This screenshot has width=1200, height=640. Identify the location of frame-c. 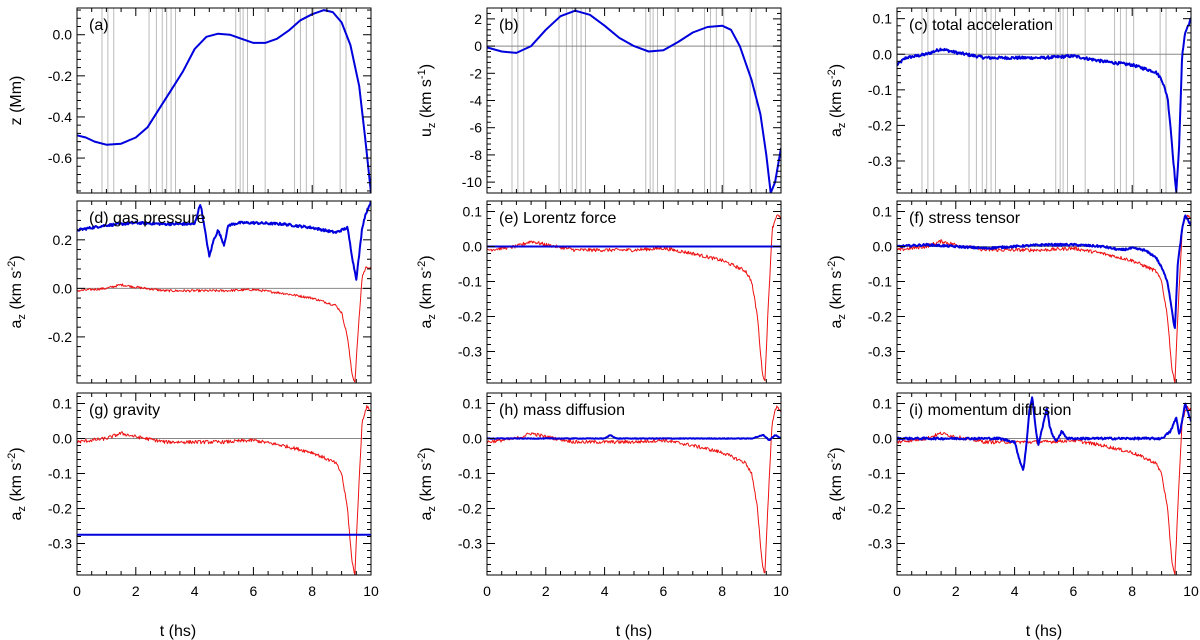
(1044, 100).